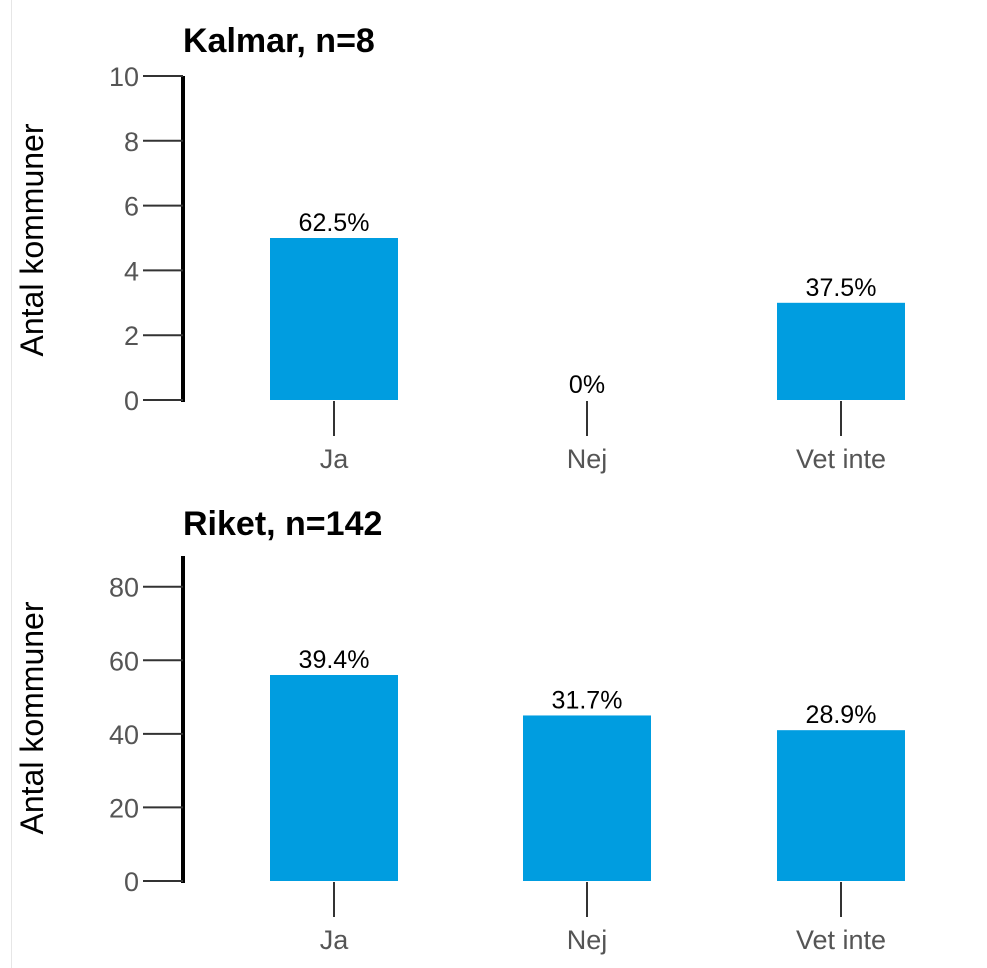 The width and height of the screenshot is (987, 968). Describe the element at coordinates (124, 588) in the screenshot. I see `y-tick-label: 80` at that location.